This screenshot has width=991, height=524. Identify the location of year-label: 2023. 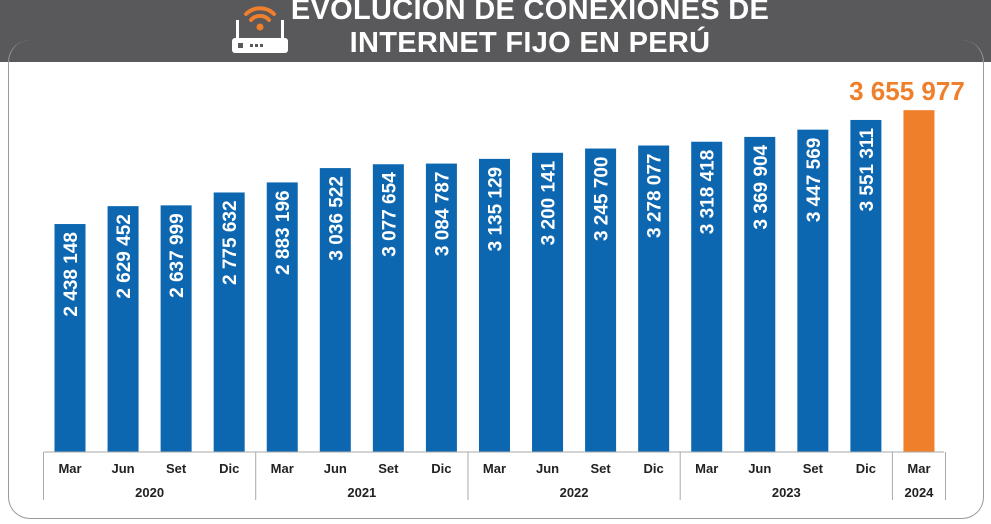
(786, 492).